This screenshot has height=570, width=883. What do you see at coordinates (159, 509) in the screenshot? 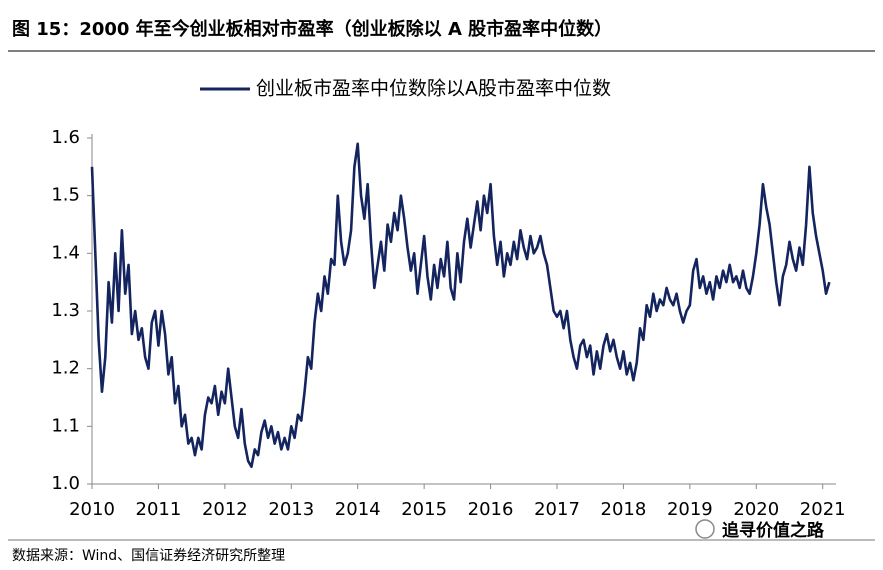
I see `x-tick-label: 2011` at bounding box center [159, 509].